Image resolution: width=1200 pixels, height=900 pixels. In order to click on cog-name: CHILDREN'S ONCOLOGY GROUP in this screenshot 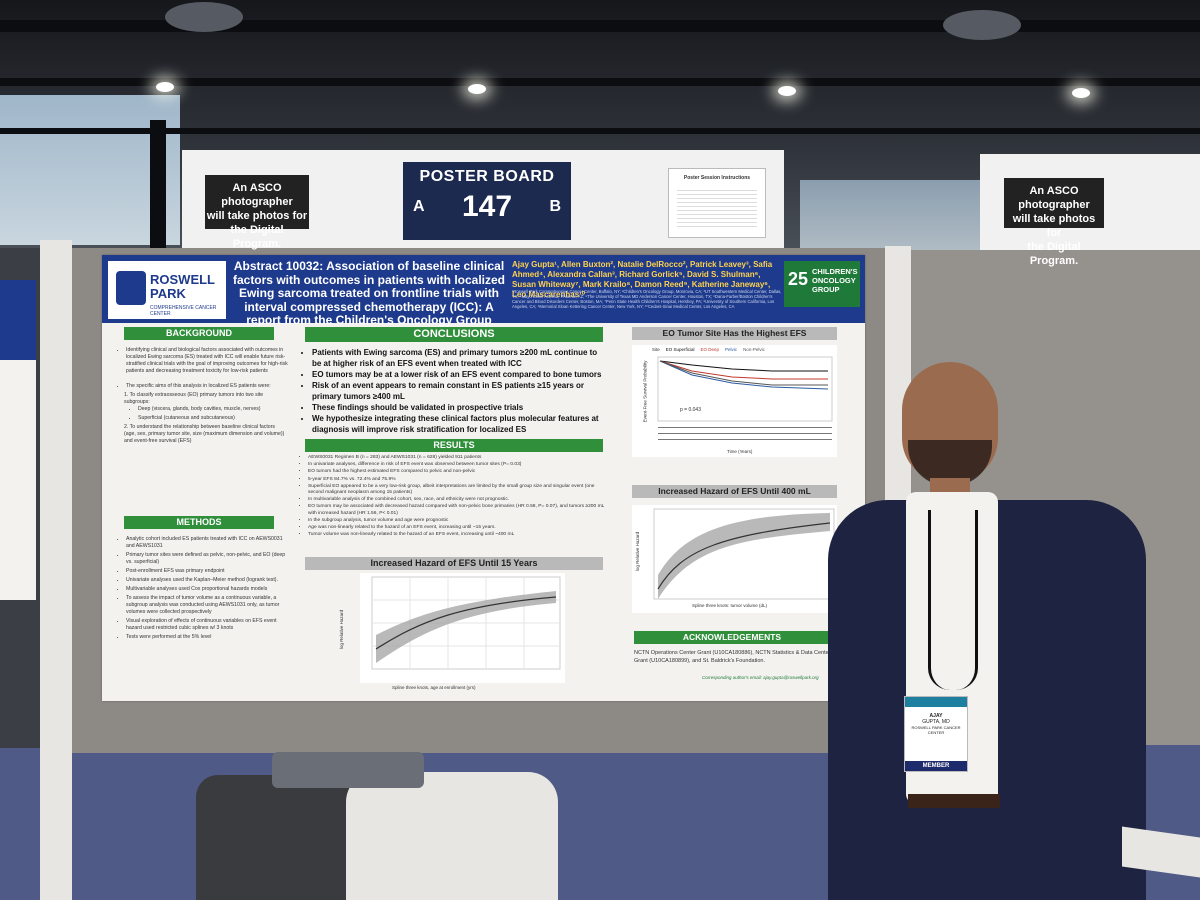, I will do `click(835, 280)`.